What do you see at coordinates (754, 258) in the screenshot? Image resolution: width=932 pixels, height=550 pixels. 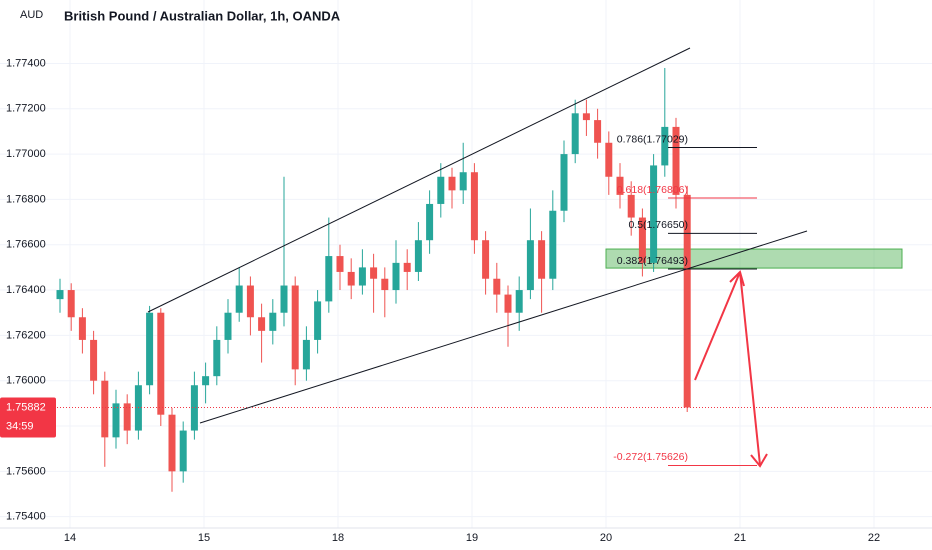 I see `zone` at bounding box center [754, 258].